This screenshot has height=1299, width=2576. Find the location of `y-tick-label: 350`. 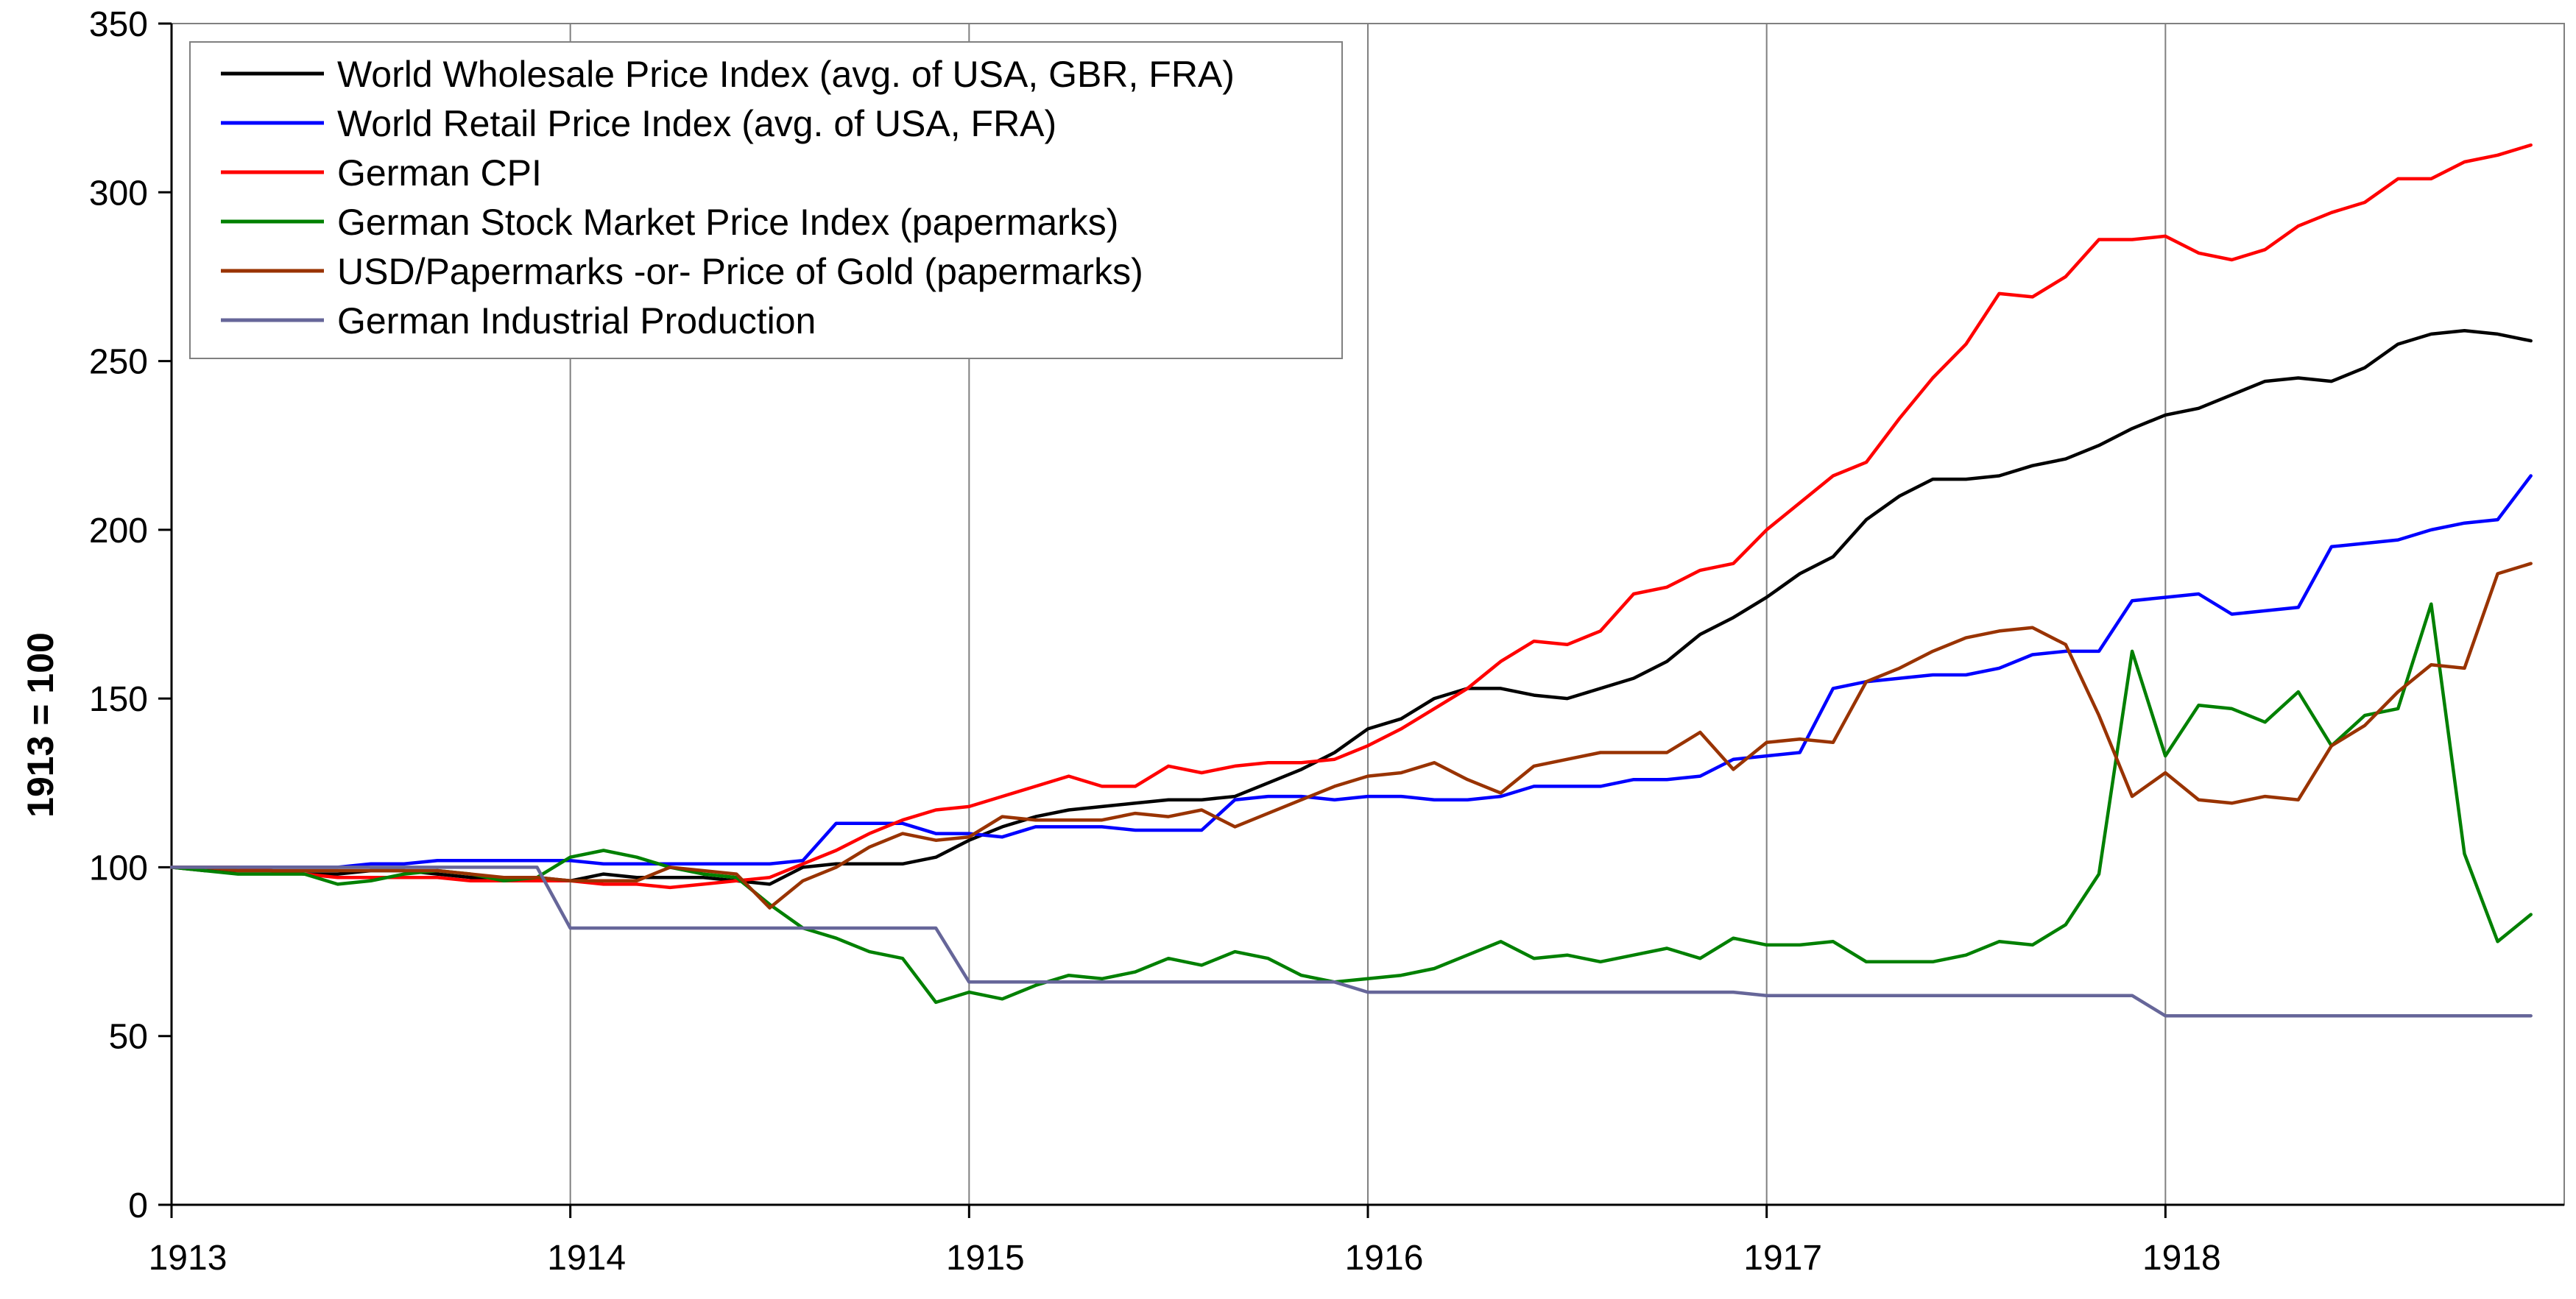

y-tick-label: 350 is located at coordinates (118, 24).